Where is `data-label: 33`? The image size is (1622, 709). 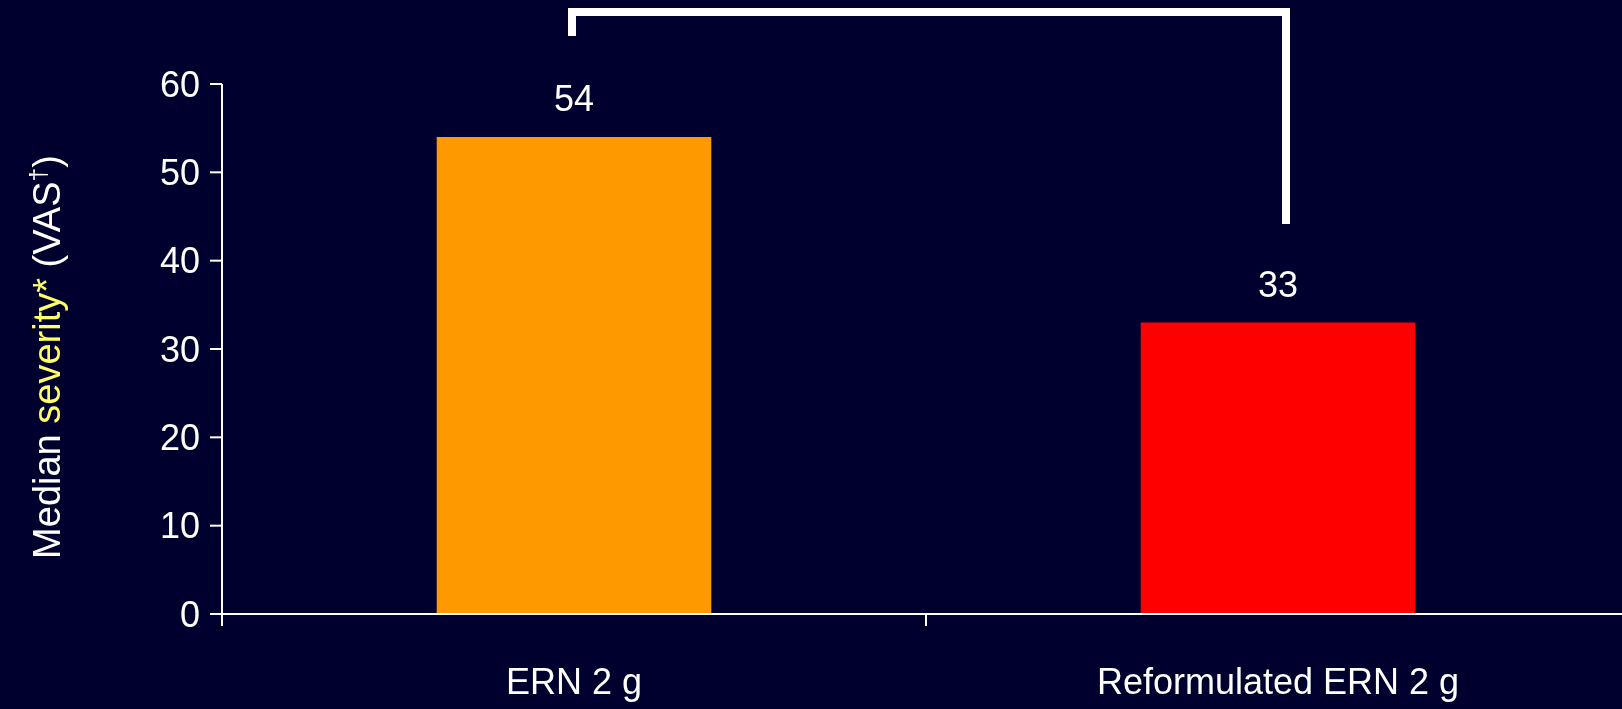
data-label: 33 is located at coordinates (1278, 284).